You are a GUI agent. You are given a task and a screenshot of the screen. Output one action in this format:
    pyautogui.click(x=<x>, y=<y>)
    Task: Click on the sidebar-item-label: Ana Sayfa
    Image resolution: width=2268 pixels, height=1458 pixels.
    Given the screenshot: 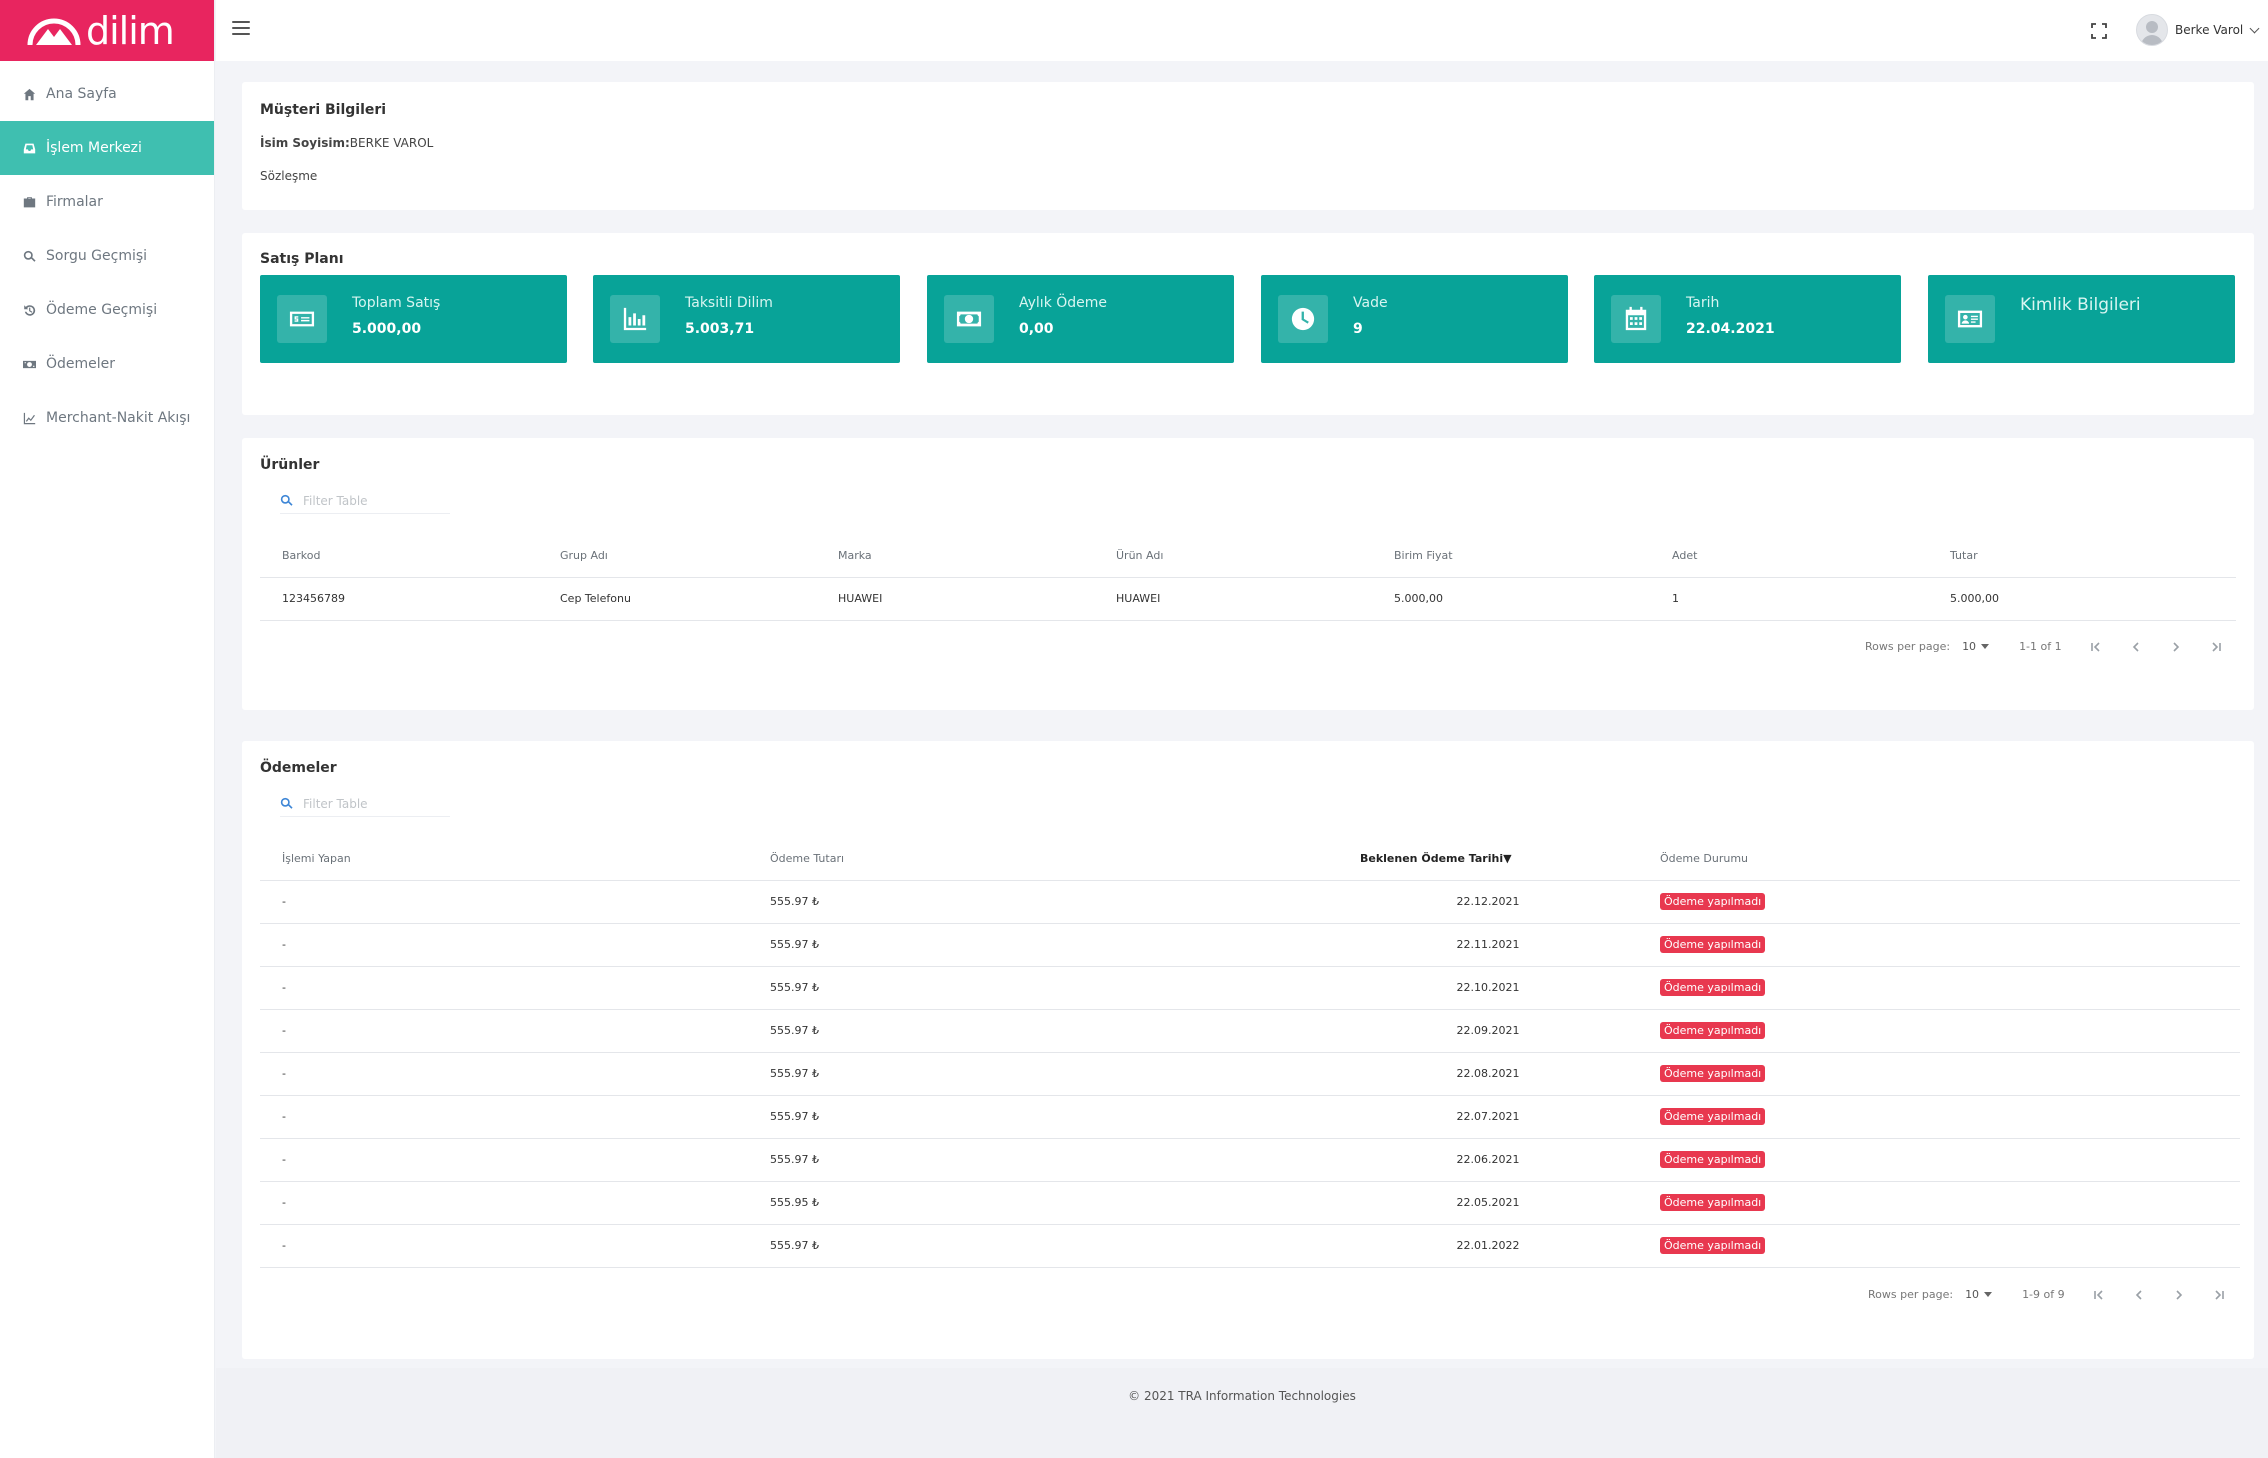 What is the action you would take?
    pyautogui.click(x=81, y=94)
    